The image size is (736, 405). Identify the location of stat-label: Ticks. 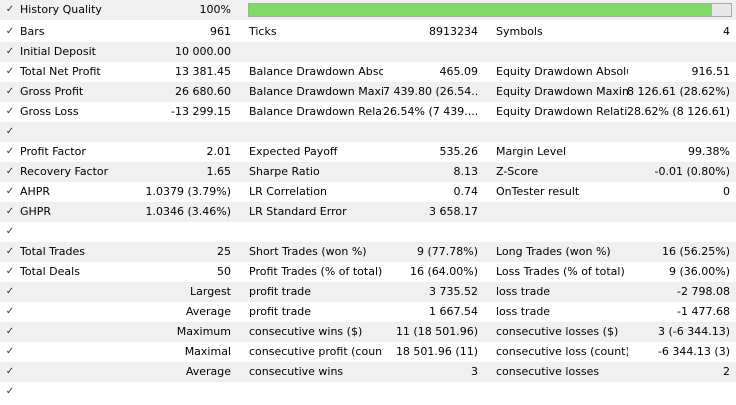
(263, 31).